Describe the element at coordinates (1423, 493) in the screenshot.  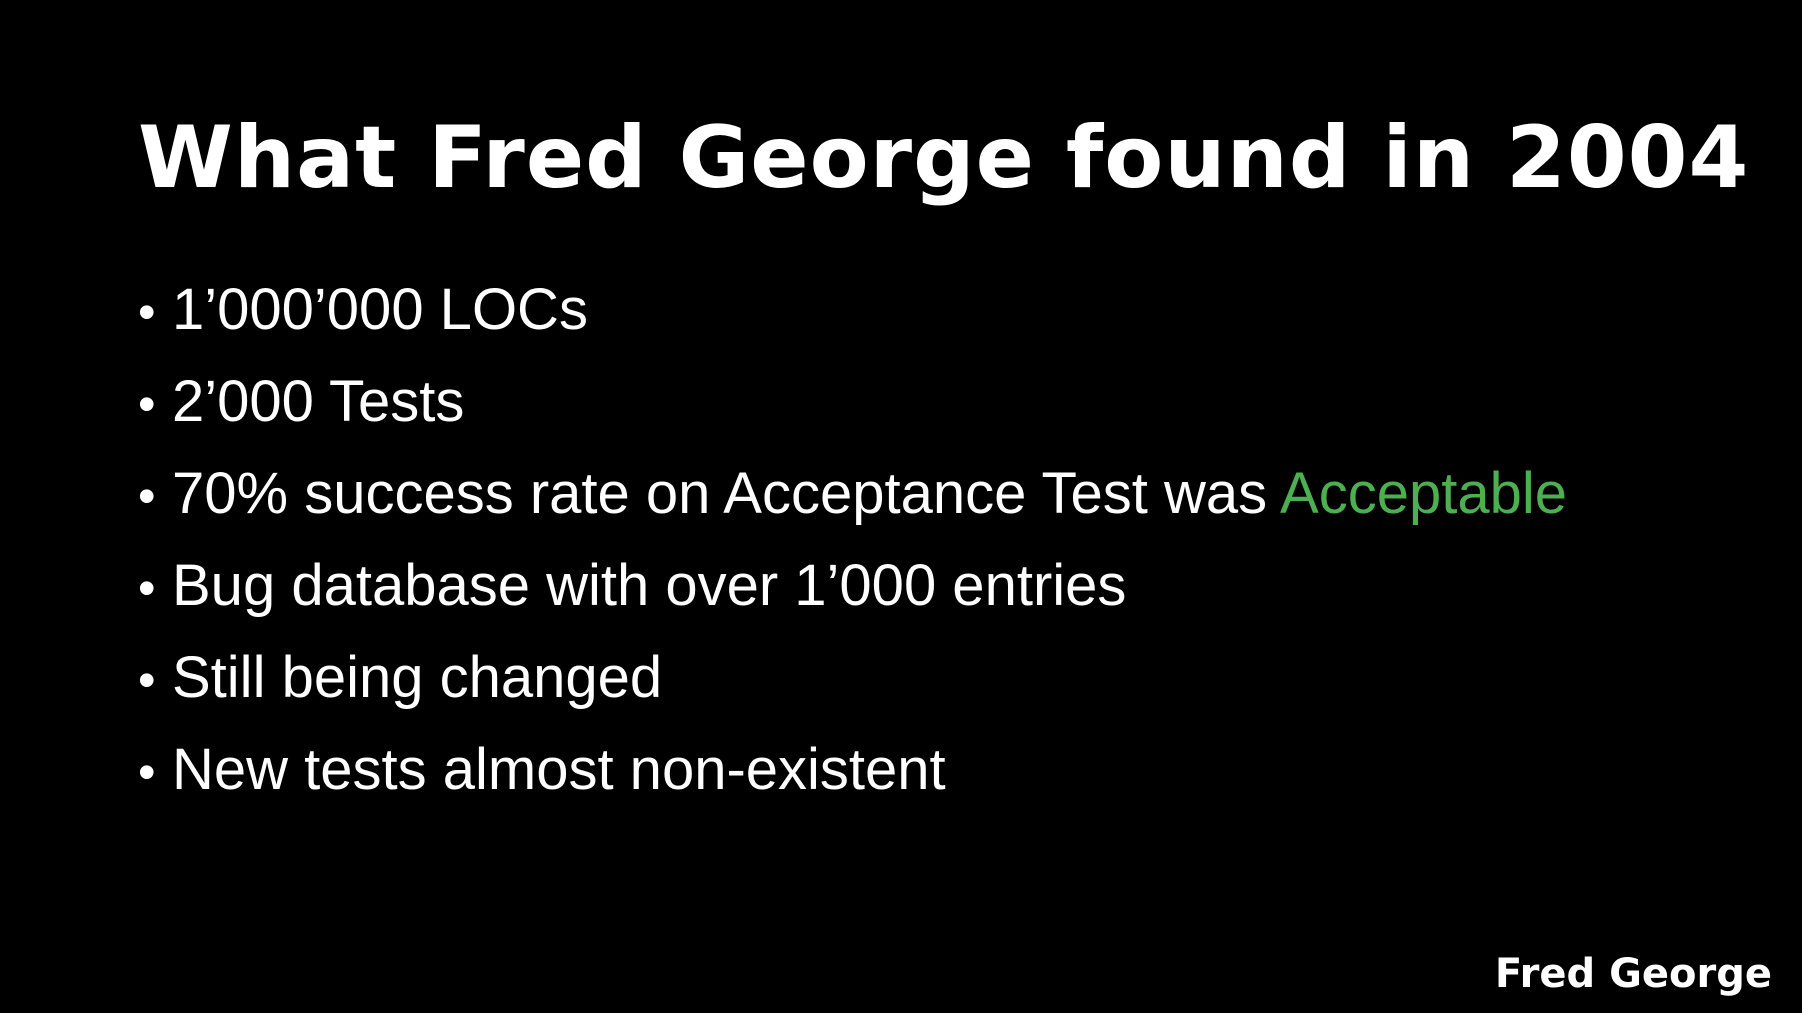
I see `highlighted-word: Acceptable` at that location.